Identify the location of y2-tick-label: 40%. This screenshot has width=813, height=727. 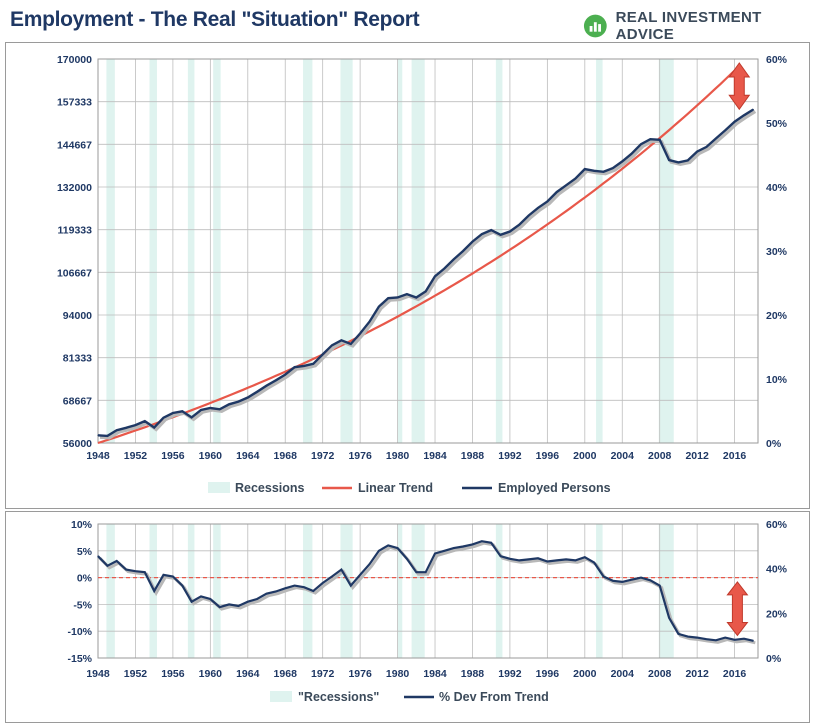
(777, 570).